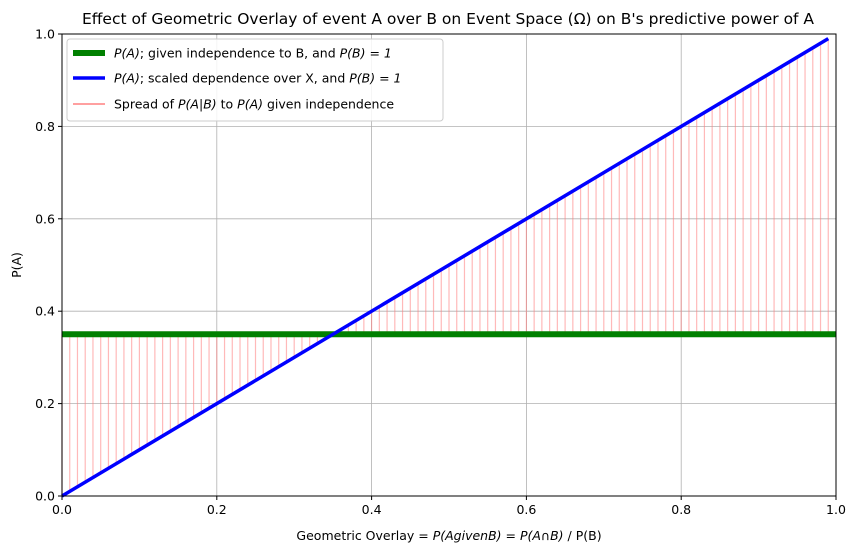 This screenshot has width=857, height=553. Describe the element at coordinates (45, 403) in the screenshot. I see `y-tick-label: 0.2` at that location.